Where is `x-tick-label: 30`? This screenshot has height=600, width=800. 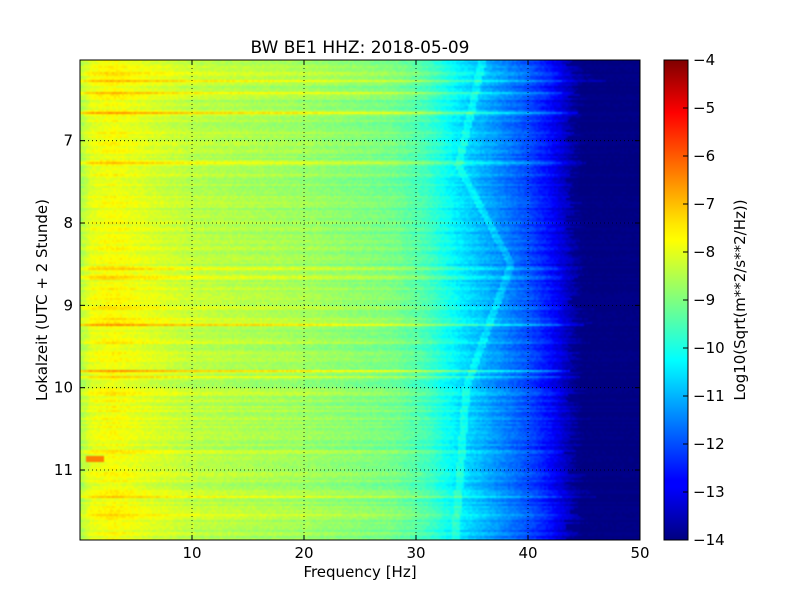 x-tick-label: 30 is located at coordinates (415, 553).